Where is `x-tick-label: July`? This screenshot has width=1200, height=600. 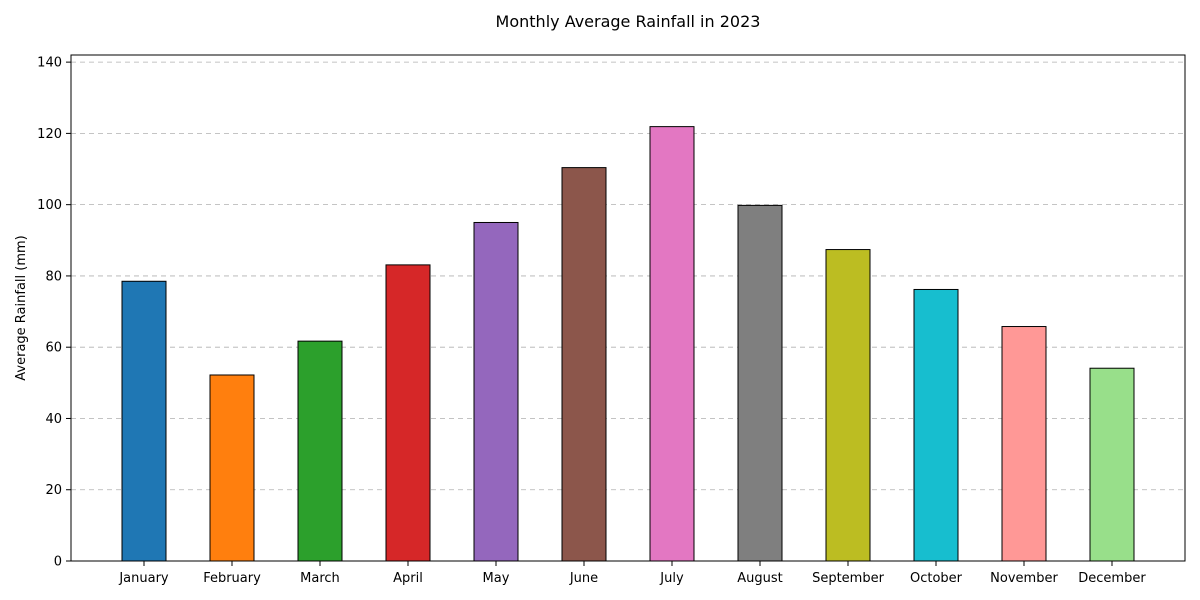
x-tick-label: July is located at coordinates (671, 578).